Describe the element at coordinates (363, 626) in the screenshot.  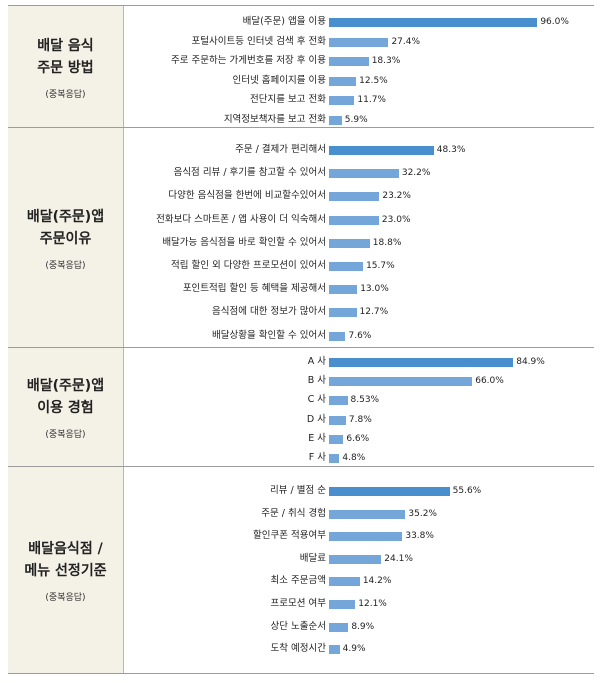
I see `value-label: 8.9%` at that location.